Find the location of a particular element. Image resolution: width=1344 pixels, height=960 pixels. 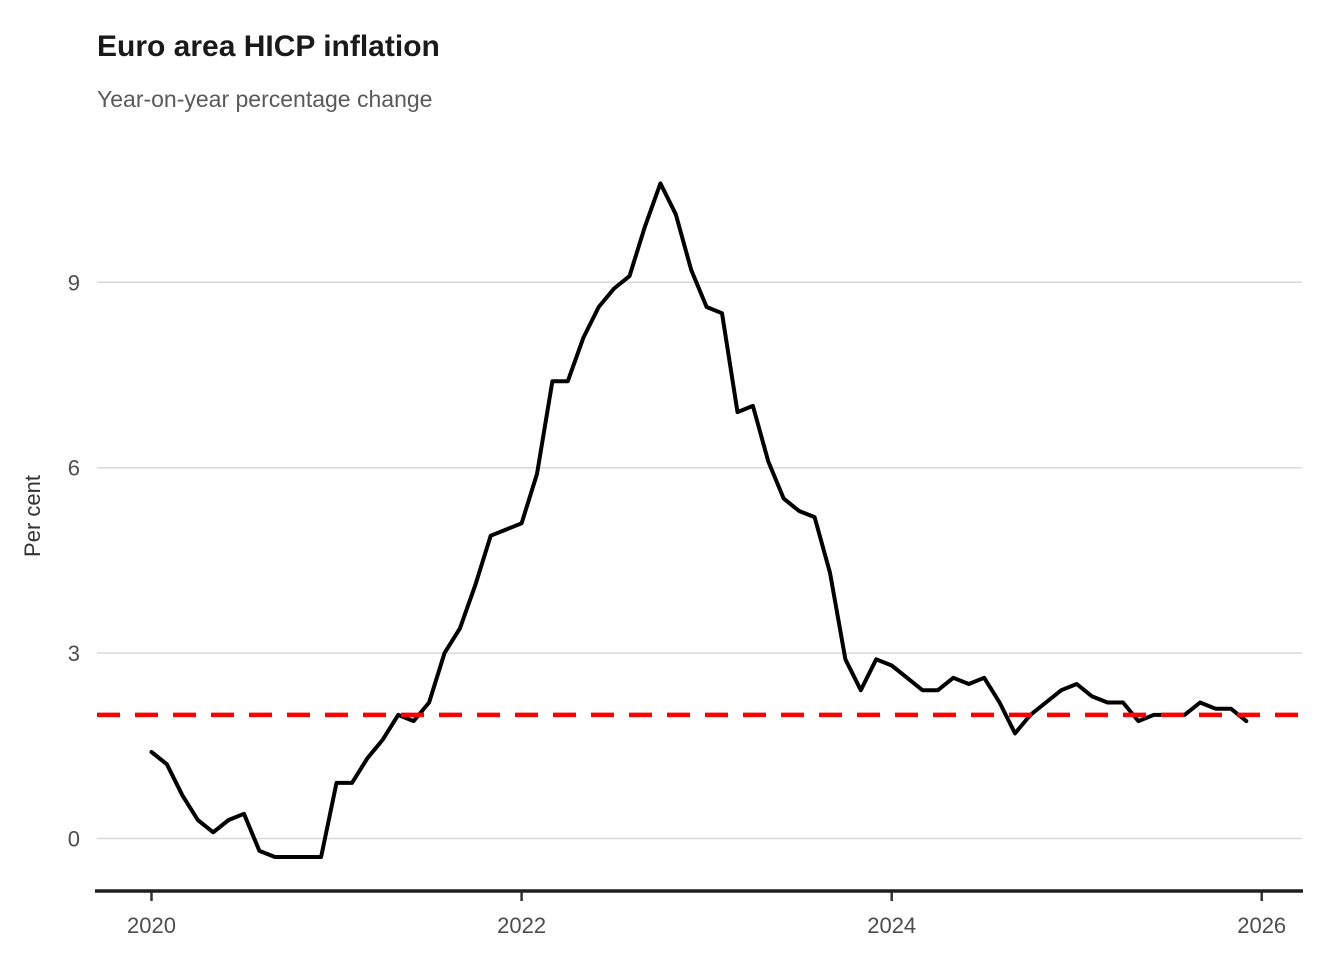

x-tick-label: 2024 is located at coordinates (891, 925).